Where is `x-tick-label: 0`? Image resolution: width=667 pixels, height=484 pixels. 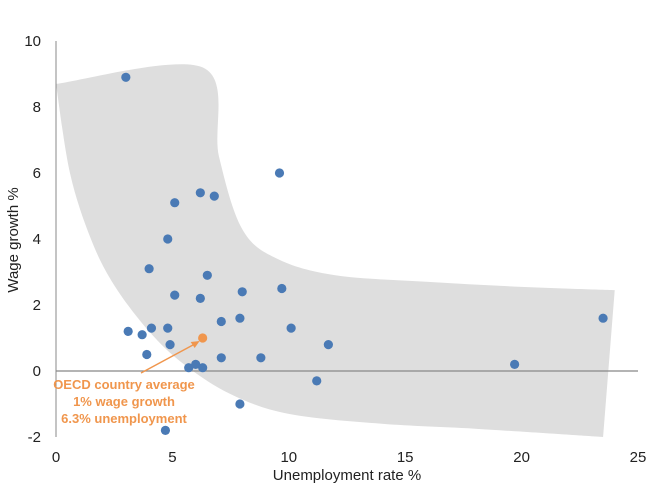
x-tick-label: 0 is located at coordinates (56, 457).